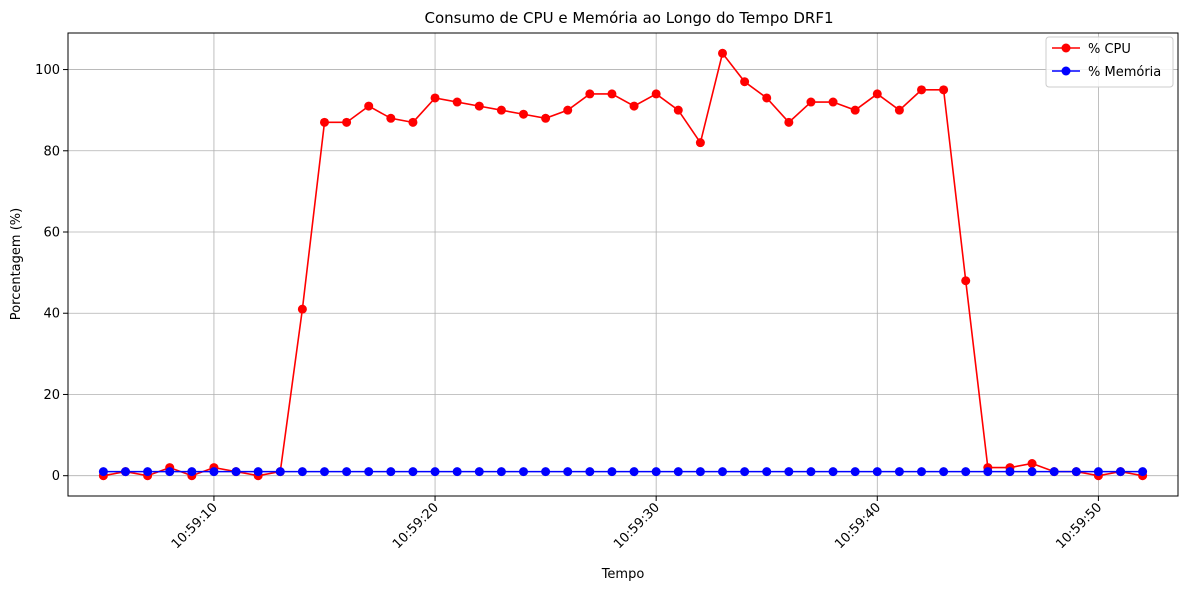 The height and width of the screenshot is (589, 1189). I want to click on y-tick-label: 40, so click(51, 314).